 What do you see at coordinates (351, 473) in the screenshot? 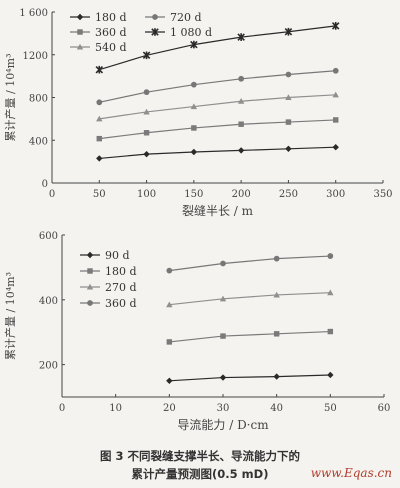
I see `watermark: www.Eqas.cn` at bounding box center [351, 473].